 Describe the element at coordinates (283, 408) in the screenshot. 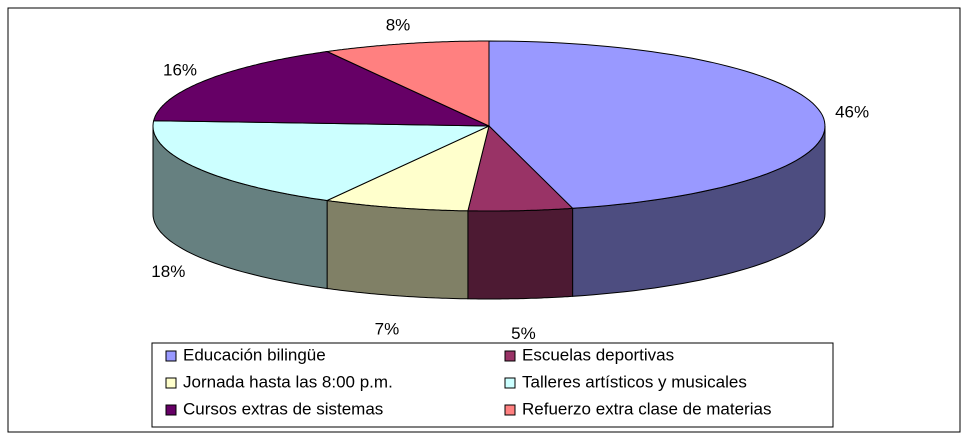

I see `legend-label: Cursos extras de sistemas` at that location.